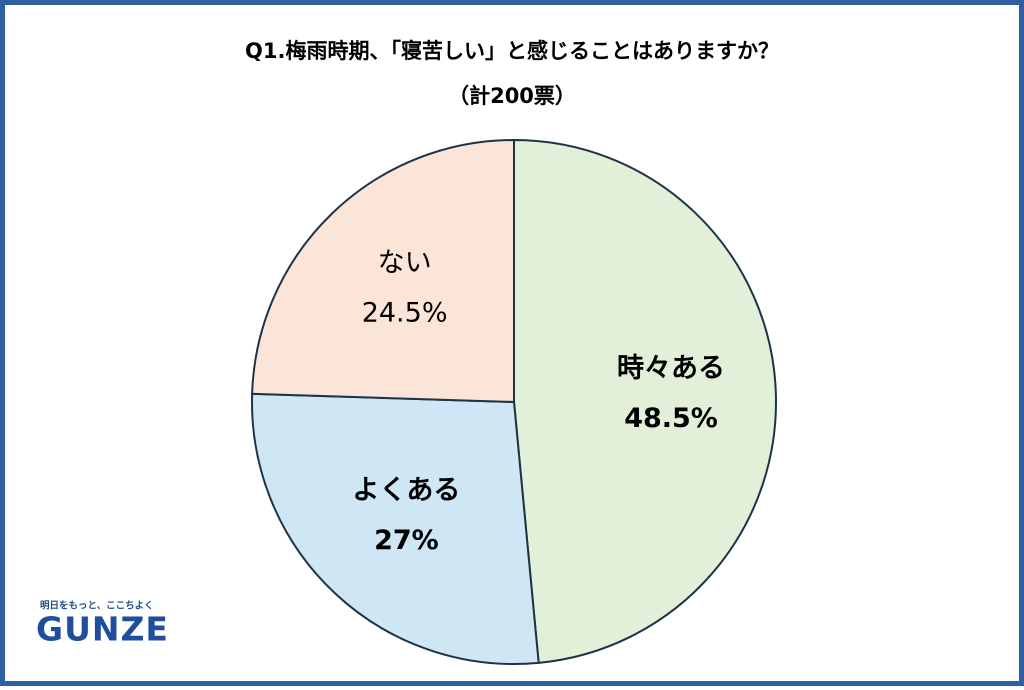  I want to click on slice-category-label: ない, so click(405, 263).